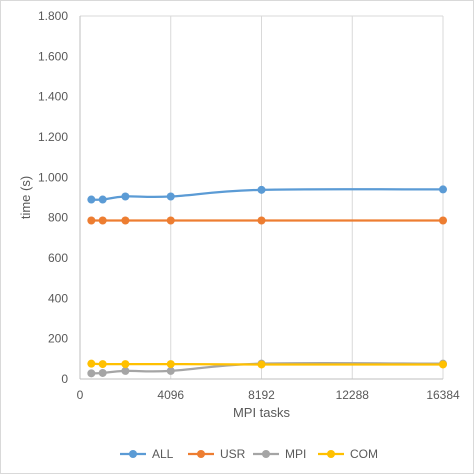 Image resolution: width=474 pixels, height=474 pixels. What do you see at coordinates (233, 454) in the screenshot?
I see `legend-label: USR` at bounding box center [233, 454].